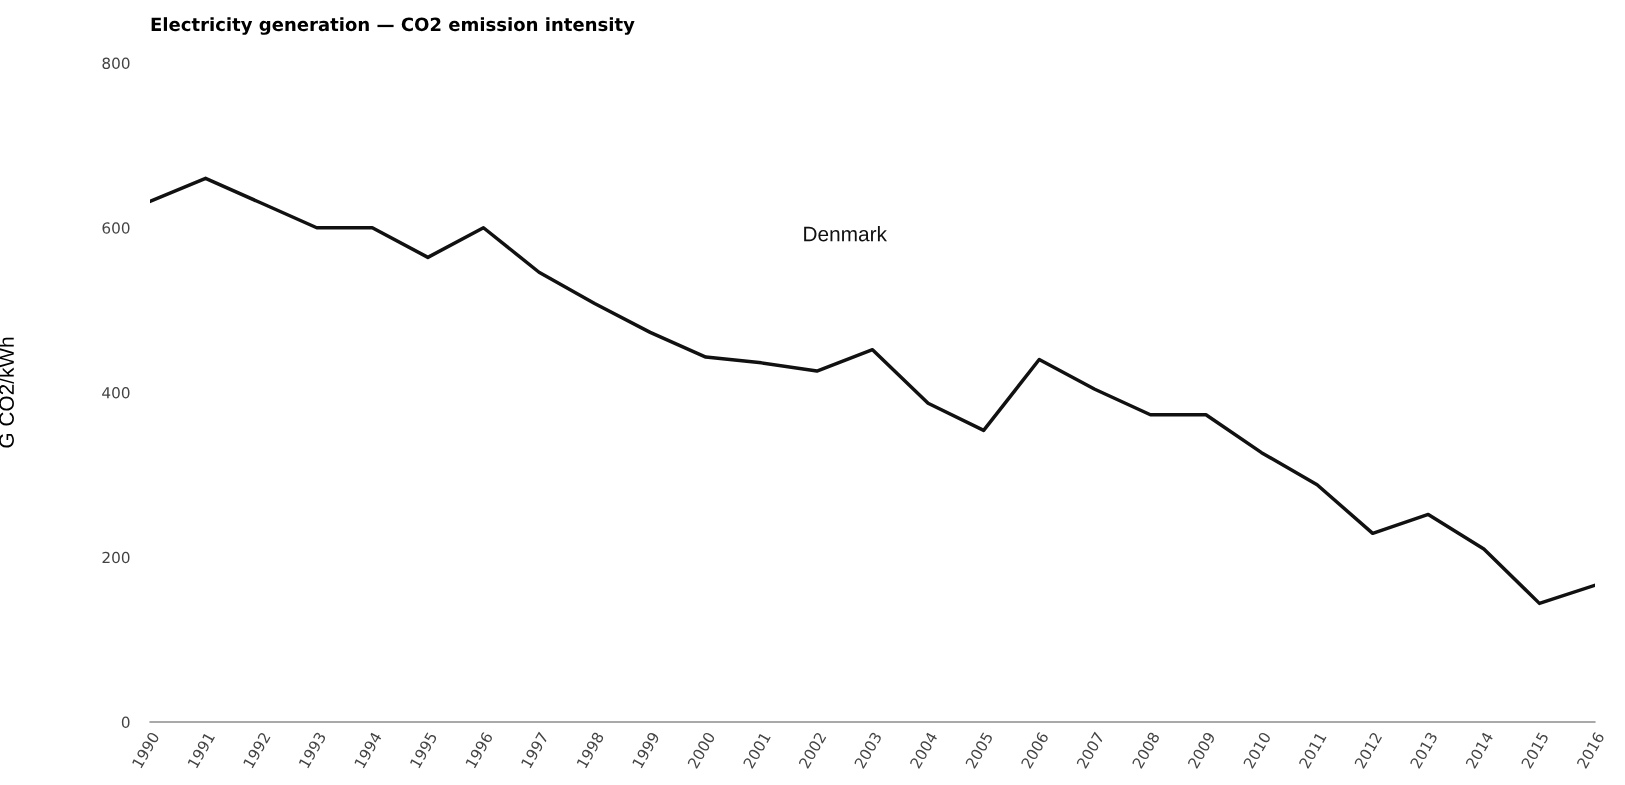  Describe the element at coordinates (393, 26) in the screenshot. I see `chart-title: Electricity generation — CO2 emission intensity` at that location.